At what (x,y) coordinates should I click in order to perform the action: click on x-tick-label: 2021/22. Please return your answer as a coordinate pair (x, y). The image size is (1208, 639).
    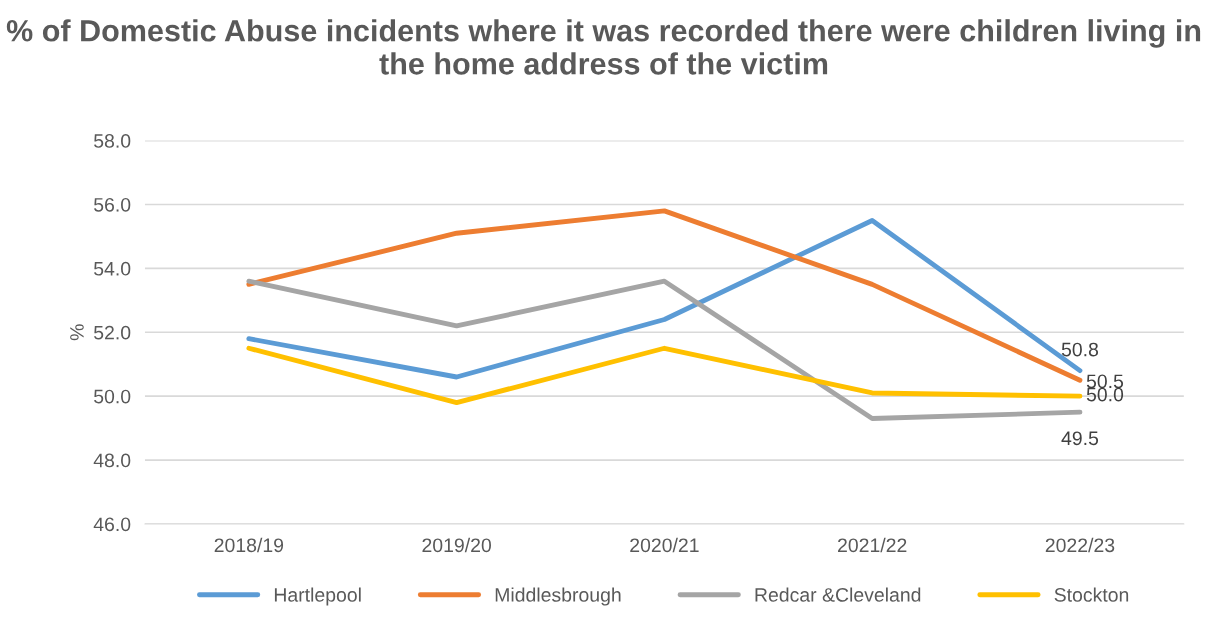
    Looking at the image, I should click on (872, 545).